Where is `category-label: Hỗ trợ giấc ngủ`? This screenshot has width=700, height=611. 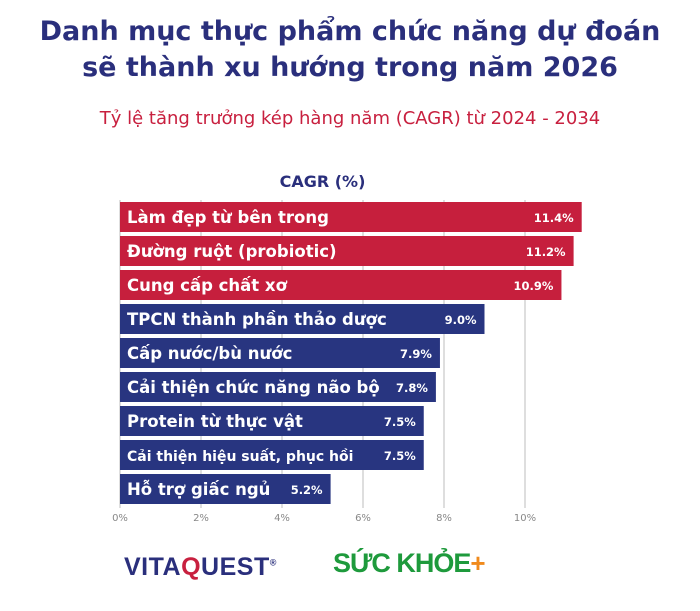 category-label: Hỗ trợ giấc ngủ is located at coordinates (198, 489).